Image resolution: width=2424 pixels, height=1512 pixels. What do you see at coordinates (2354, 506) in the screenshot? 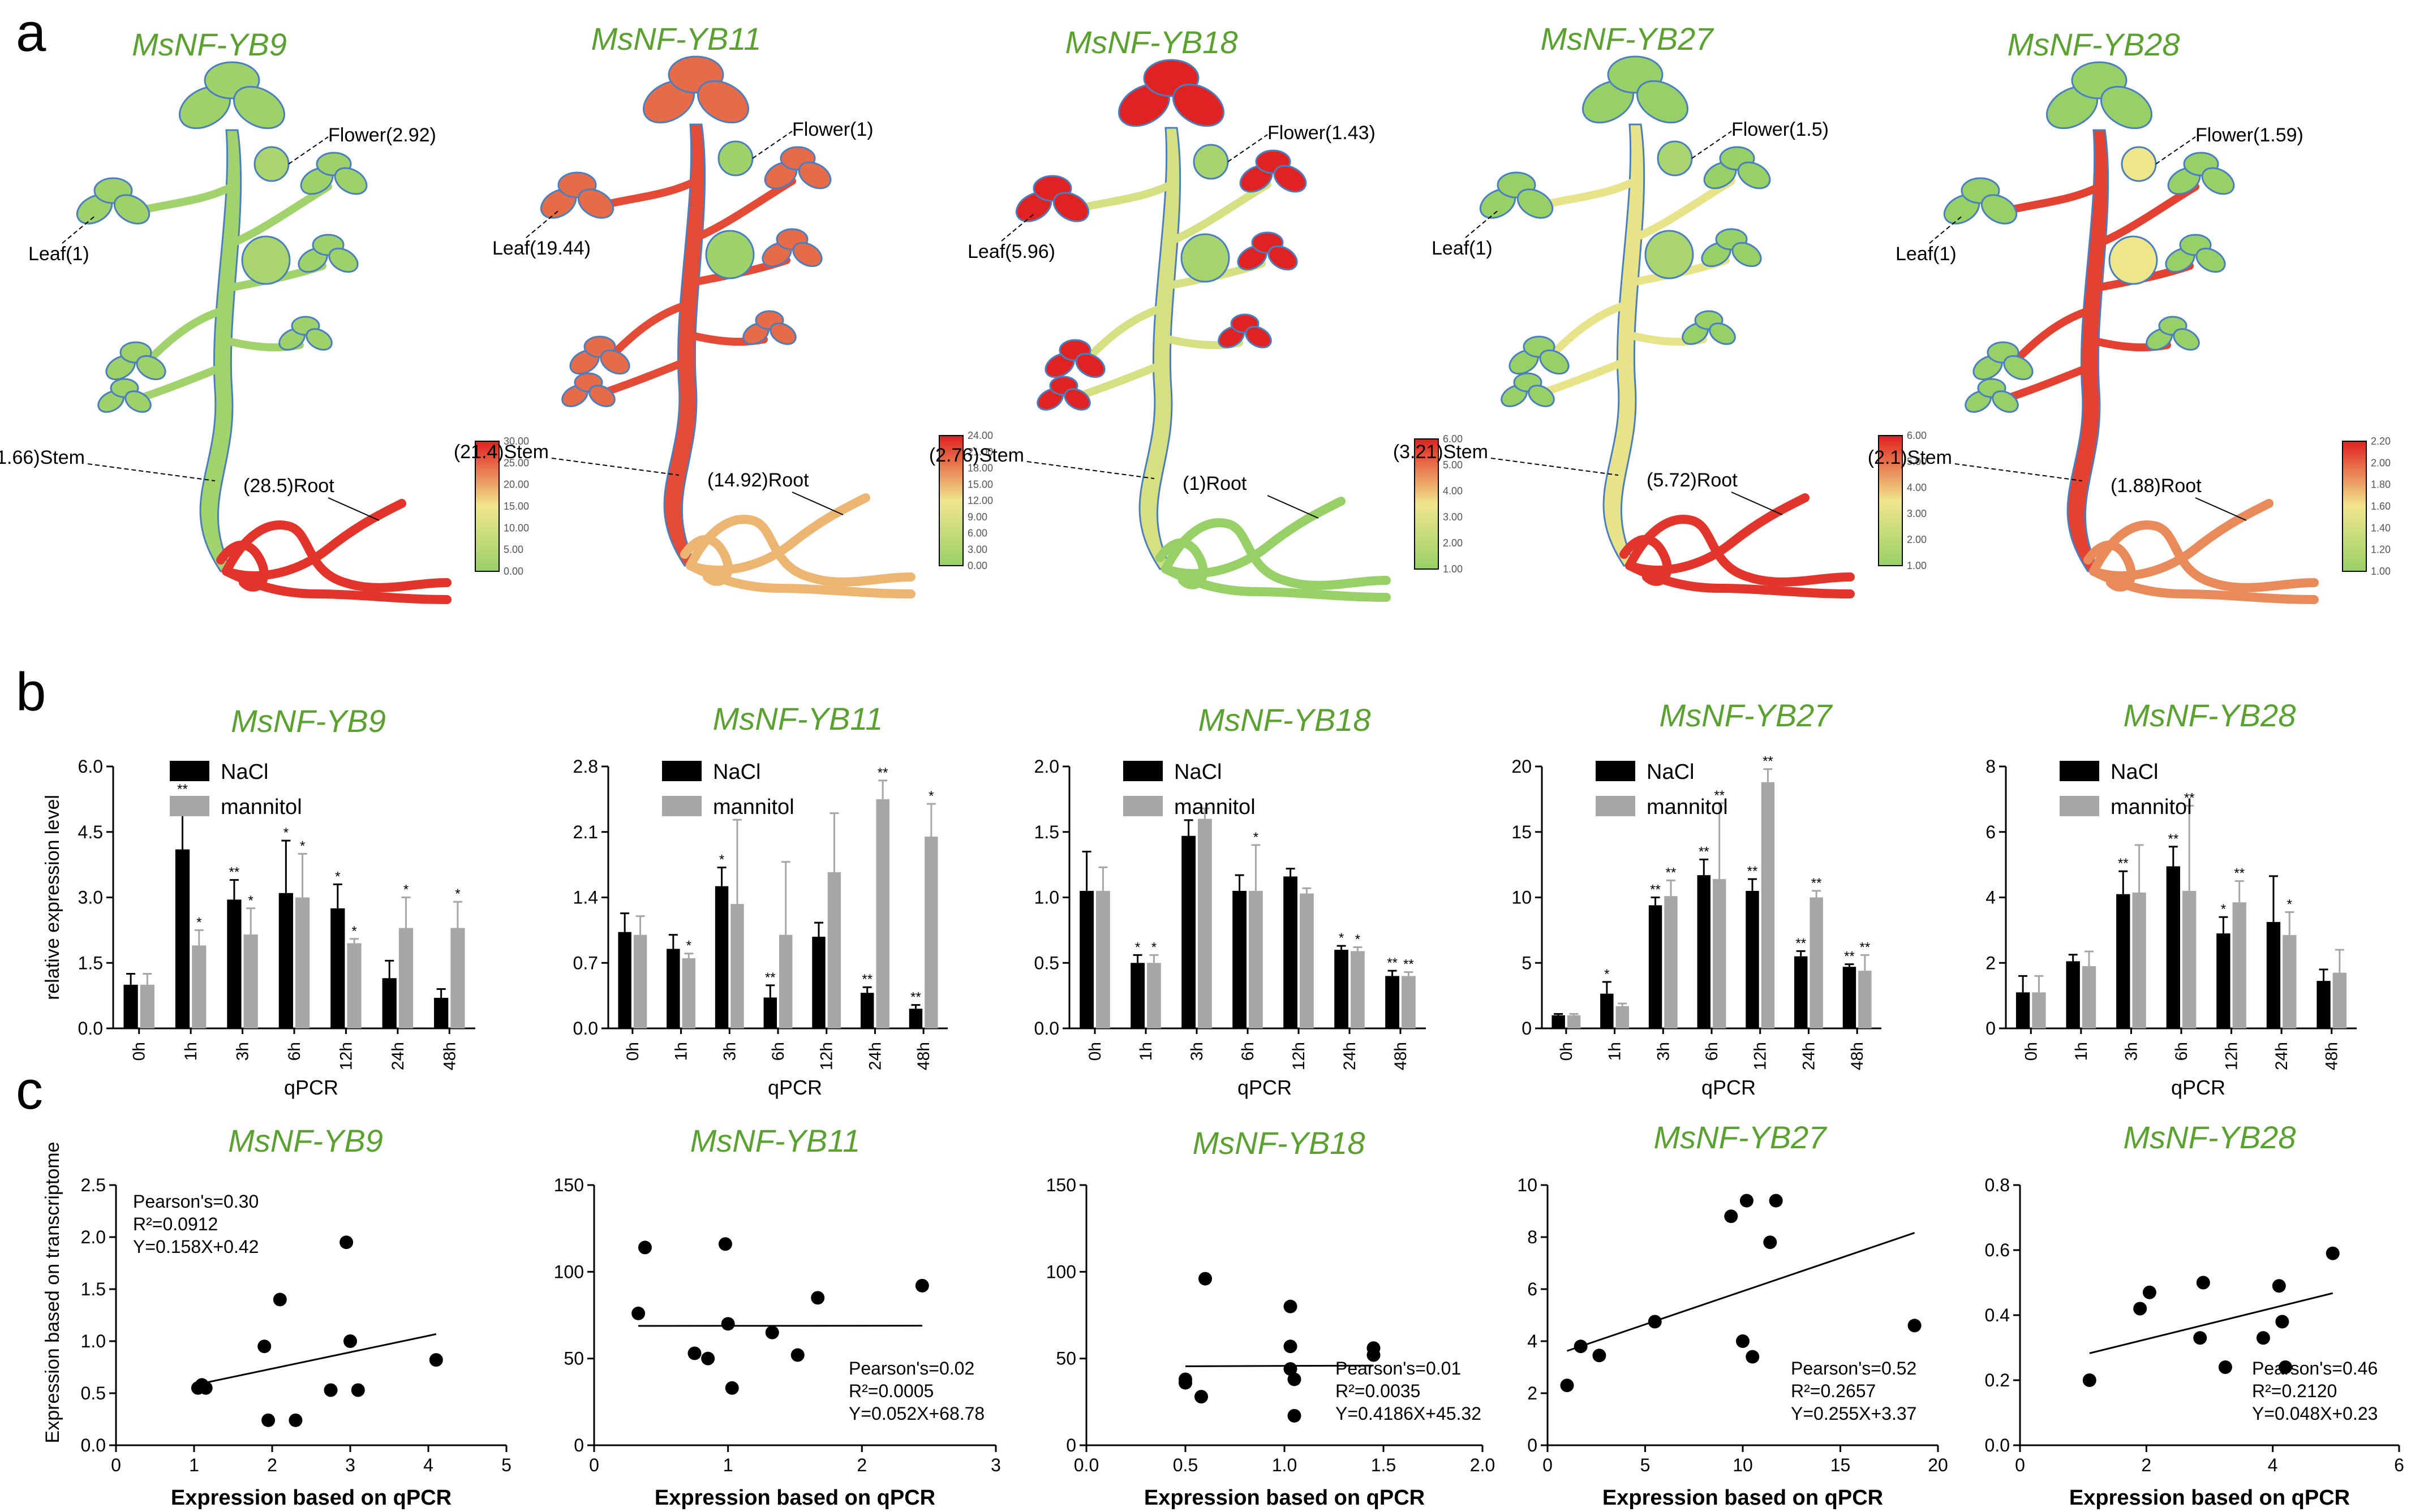
I see `color-scale-bar` at bounding box center [2354, 506].